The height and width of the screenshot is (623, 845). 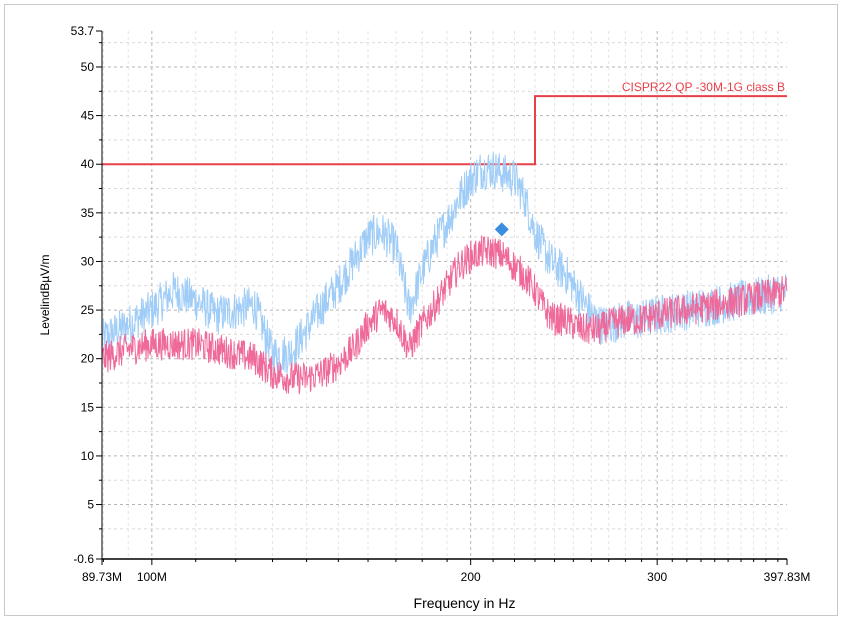 I want to click on y-tick-label: 15, so click(x=88, y=407).